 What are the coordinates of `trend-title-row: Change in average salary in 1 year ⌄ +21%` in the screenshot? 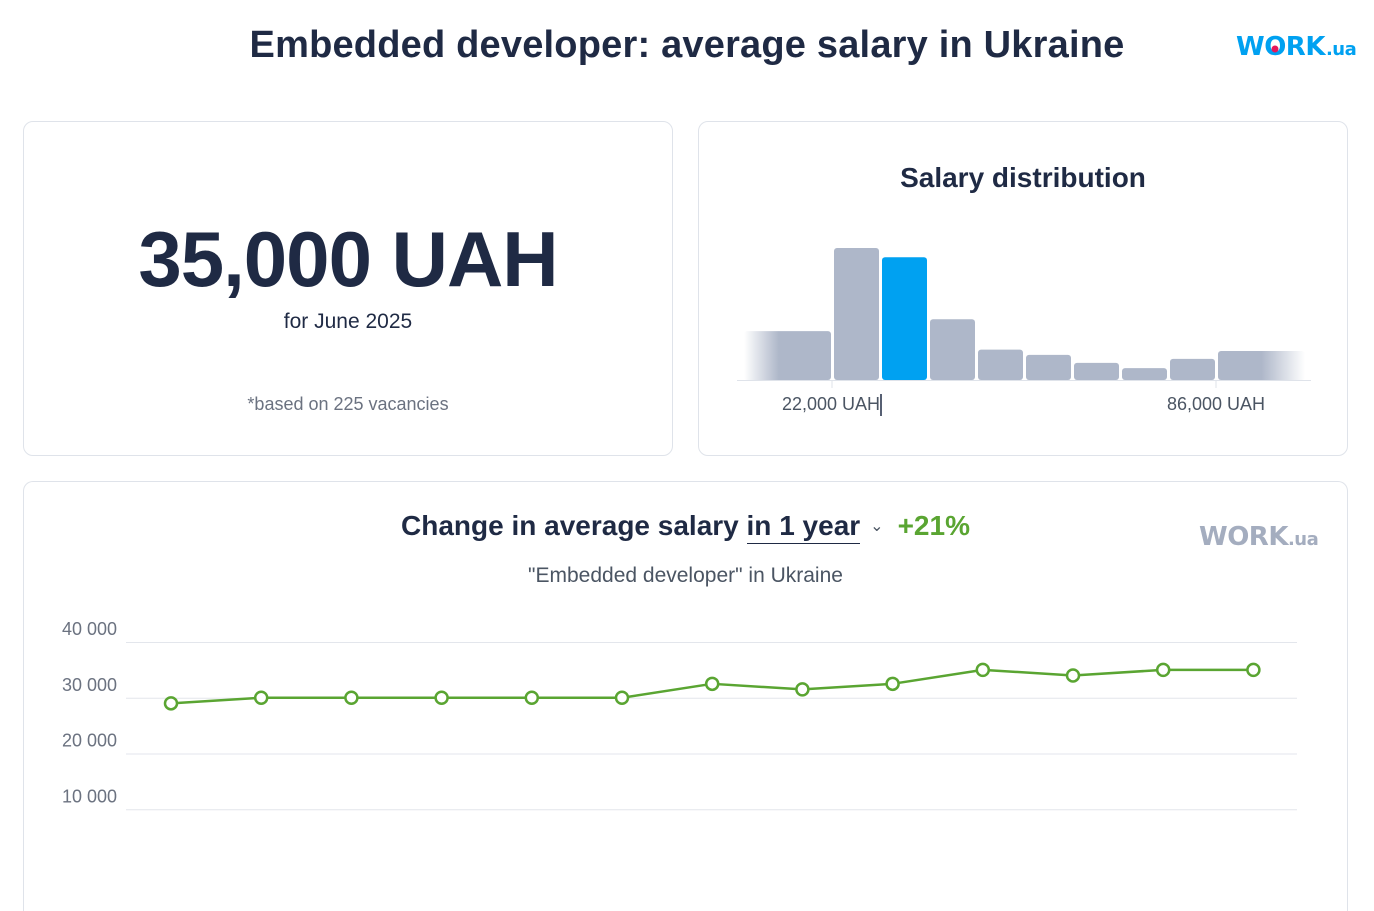 It's located at (685, 527).